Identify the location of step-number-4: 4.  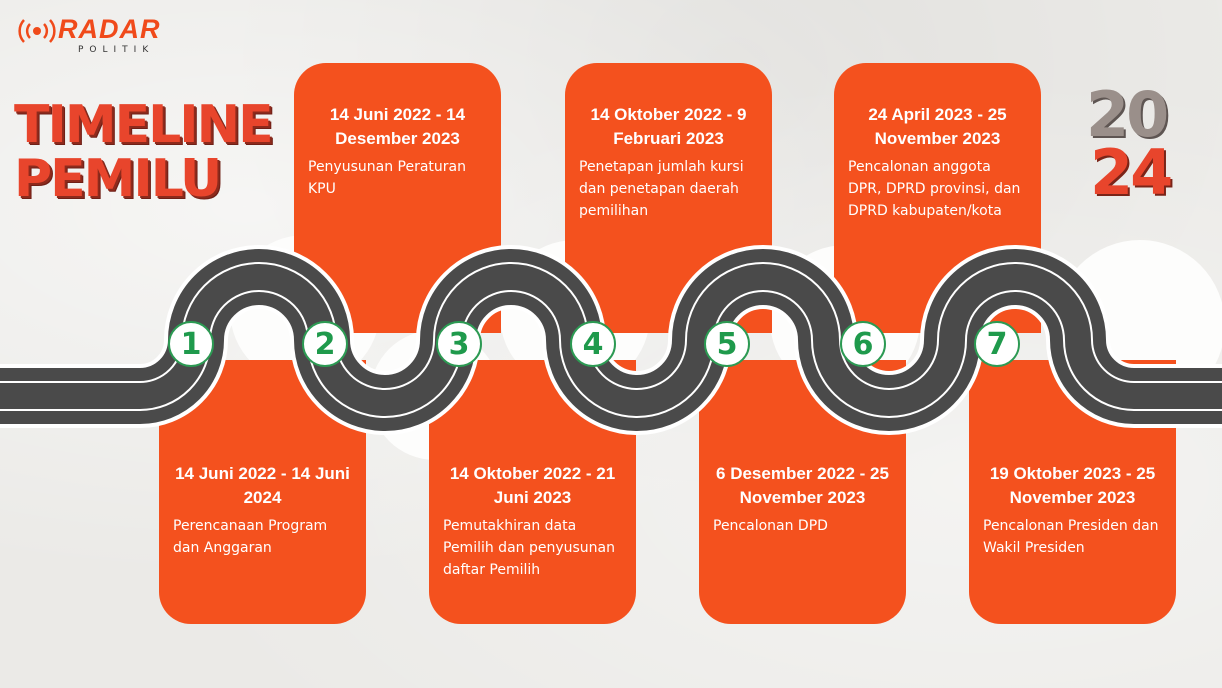
(593, 344).